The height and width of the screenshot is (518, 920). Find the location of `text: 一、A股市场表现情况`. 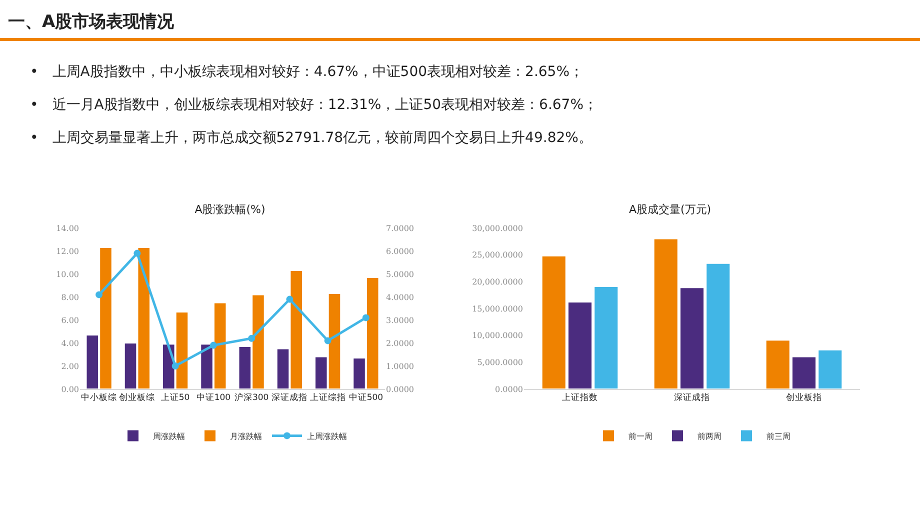

text: 一、A股市场表现情况 is located at coordinates (91, 22).